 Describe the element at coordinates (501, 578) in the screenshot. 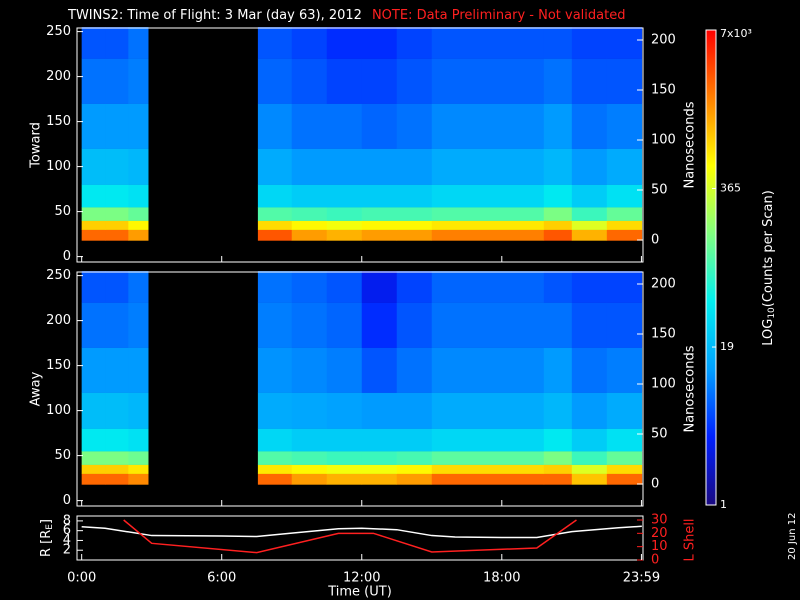

I see `x-tick-label: 18:00` at that location.